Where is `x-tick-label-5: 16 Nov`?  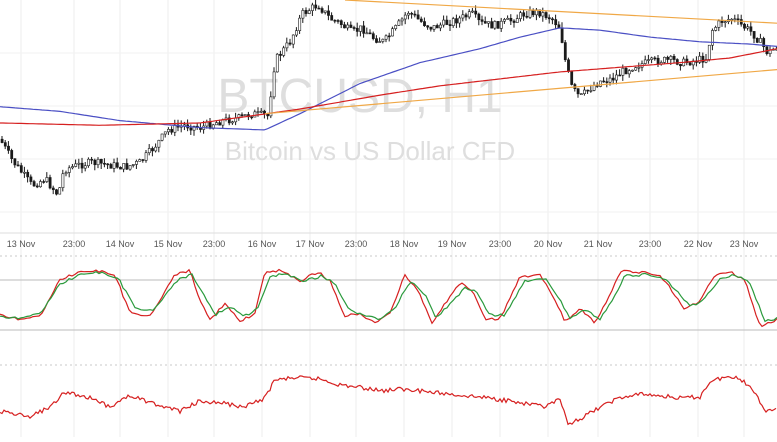
x-tick-label-5: 16 Nov is located at coordinates (262, 244).